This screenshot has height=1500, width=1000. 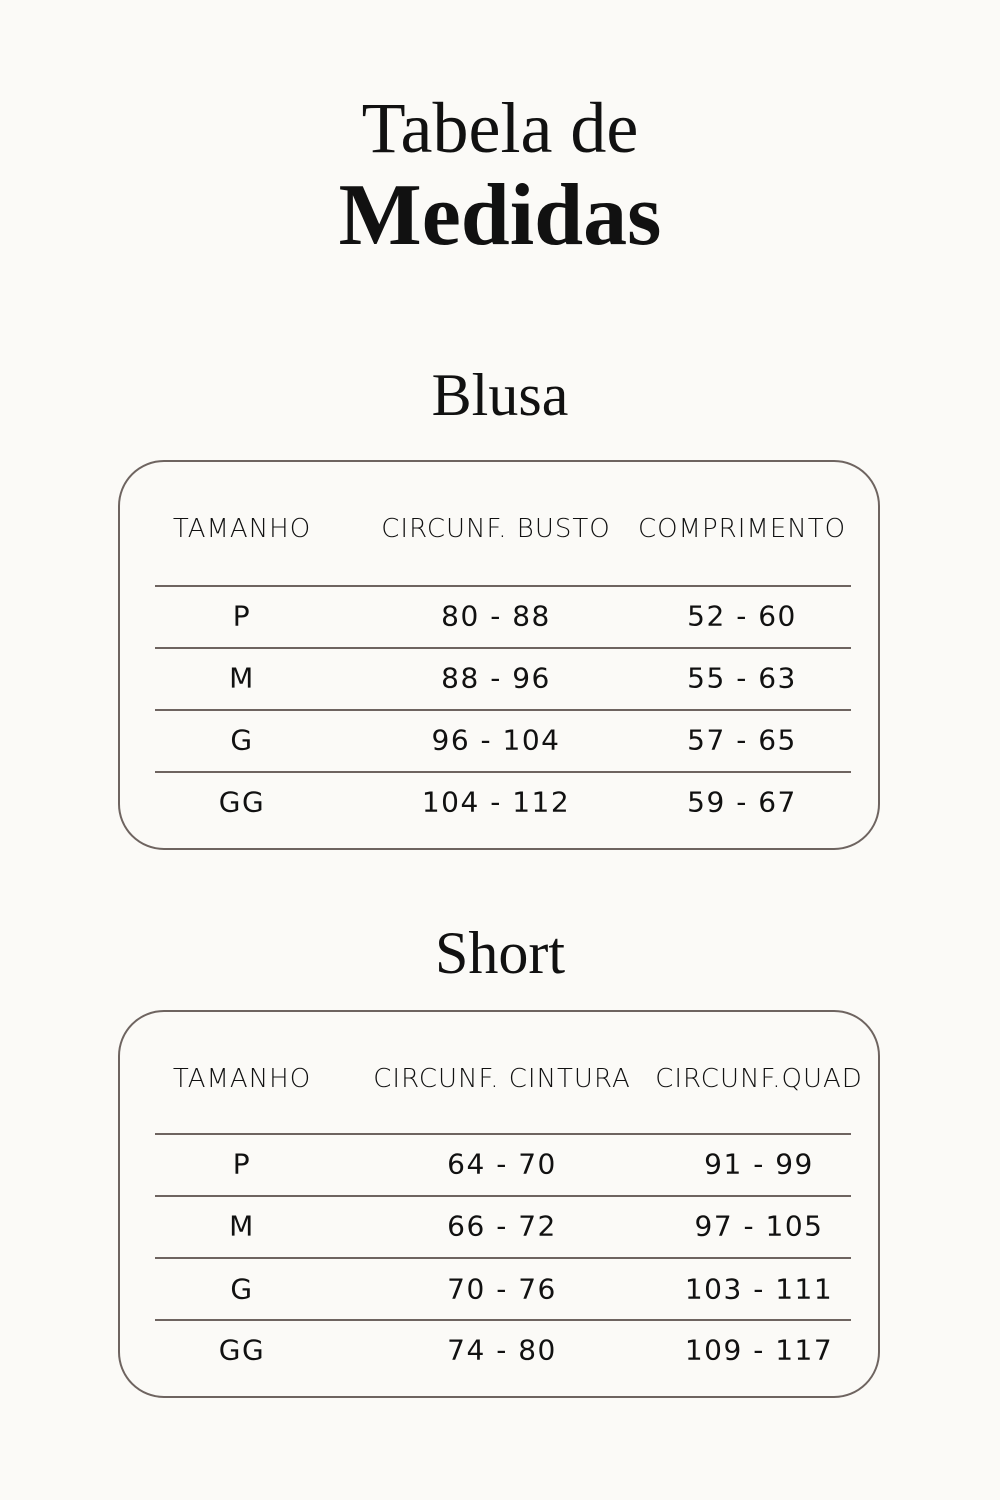 What do you see at coordinates (759, 1226) in the screenshot?
I see `table-cell: 97 - 105` at bounding box center [759, 1226].